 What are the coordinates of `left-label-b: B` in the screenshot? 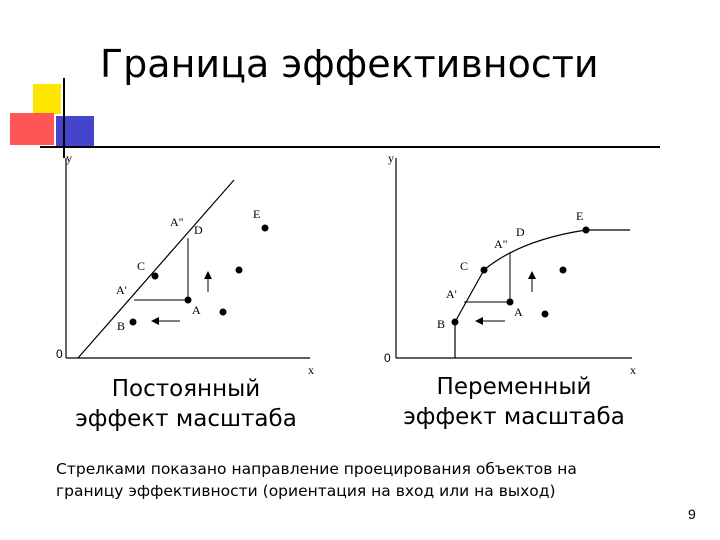 It's located at (121, 326).